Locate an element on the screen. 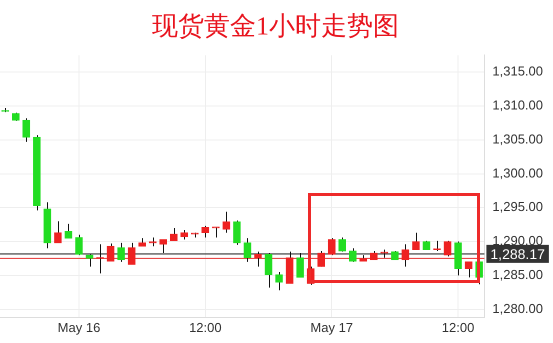 The width and height of the screenshot is (553, 343). x-tick-label: May 17 is located at coordinates (332, 327).